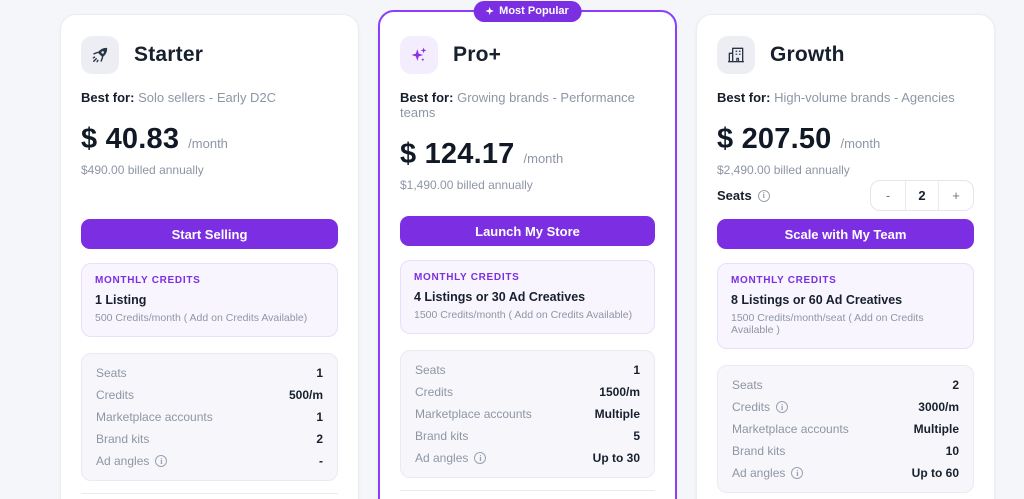  I want to click on price: $ 207.50, so click(774, 139).